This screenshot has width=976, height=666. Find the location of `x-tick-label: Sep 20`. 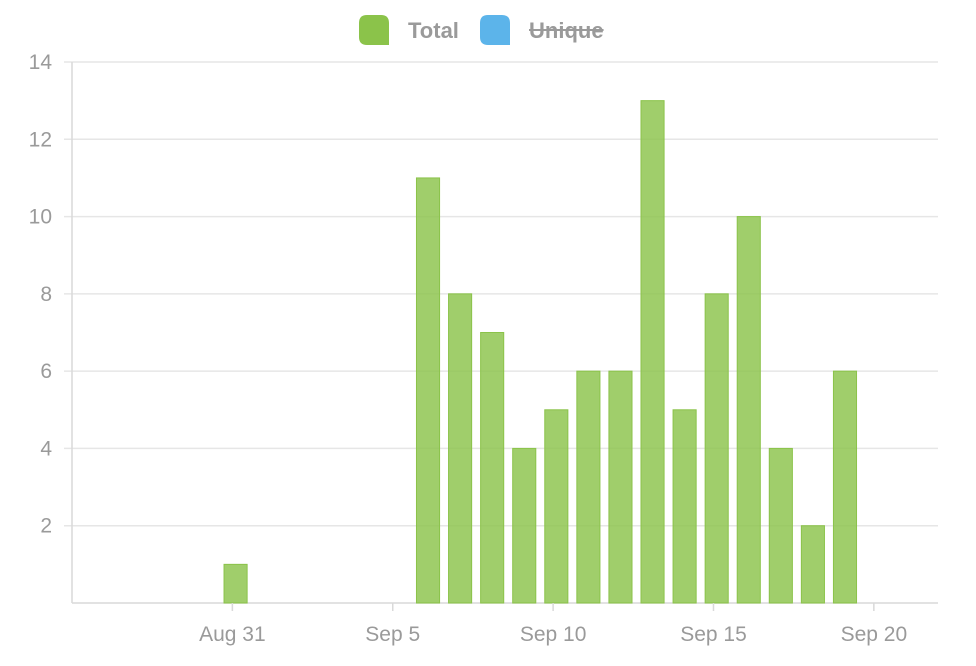

x-tick-label: Sep 20 is located at coordinates (874, 634).